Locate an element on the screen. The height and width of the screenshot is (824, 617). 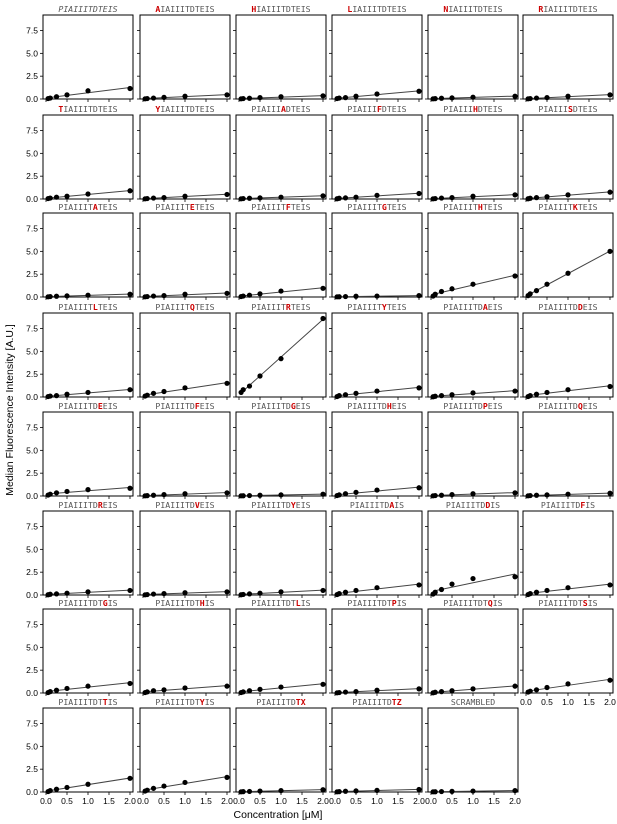
mutation-residue: K is located at coordinates (575, 207).